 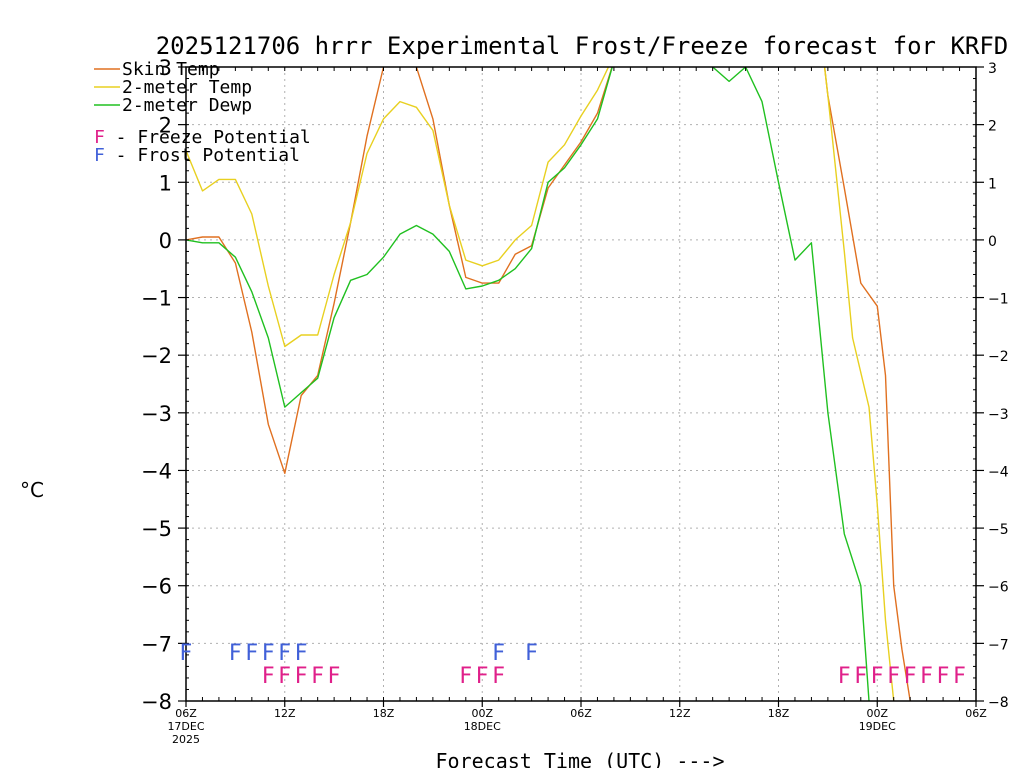 I want to click on y-tick-label-right: −7, so click(x=998, y=645).